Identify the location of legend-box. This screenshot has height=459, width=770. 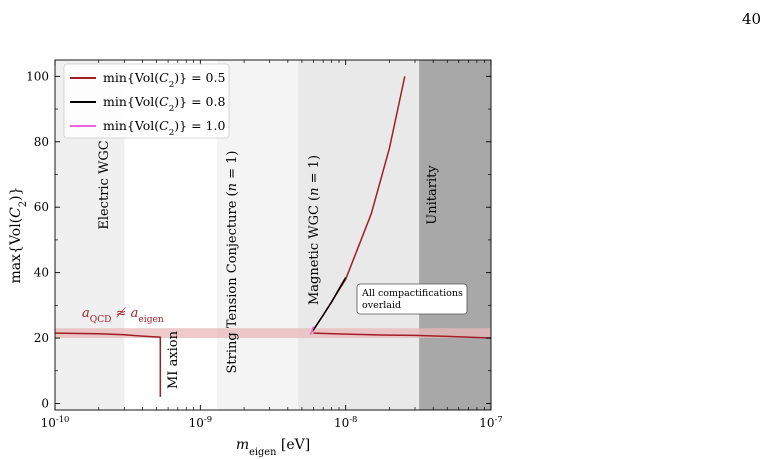
(146, 101).